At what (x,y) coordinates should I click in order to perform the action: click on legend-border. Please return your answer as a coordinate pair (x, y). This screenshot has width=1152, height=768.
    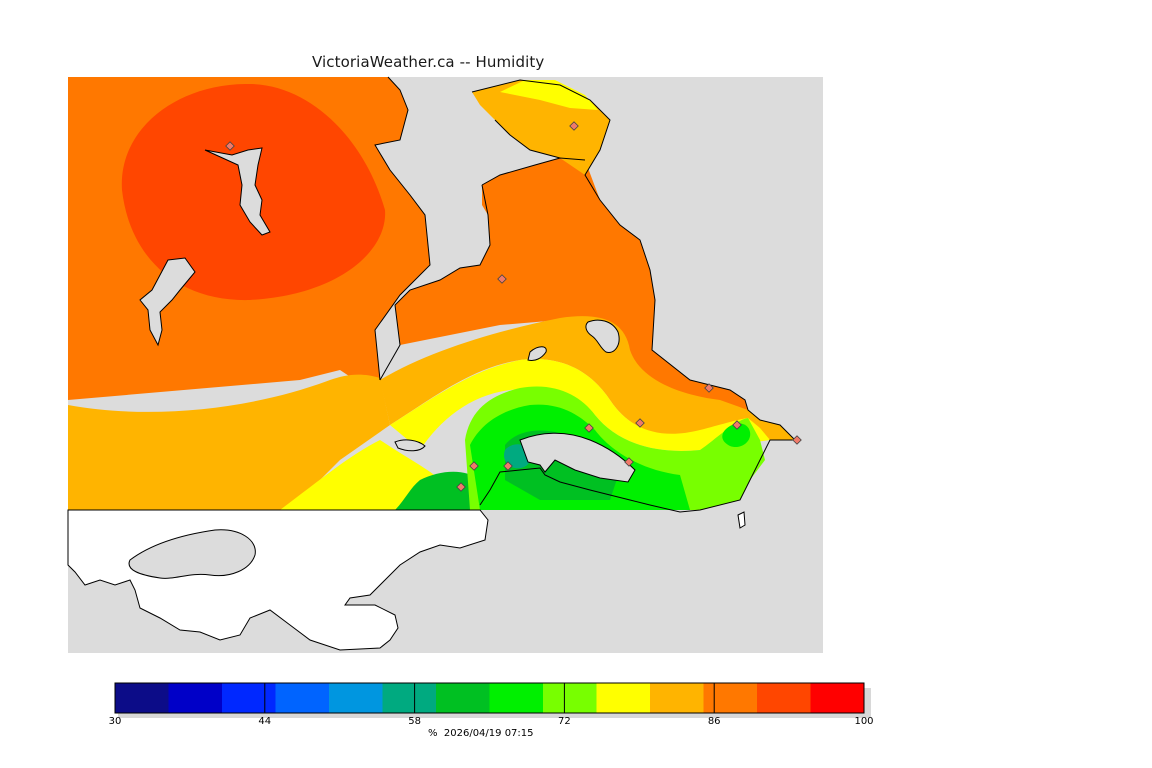
    Looking at the image, I should click on (489, 698).